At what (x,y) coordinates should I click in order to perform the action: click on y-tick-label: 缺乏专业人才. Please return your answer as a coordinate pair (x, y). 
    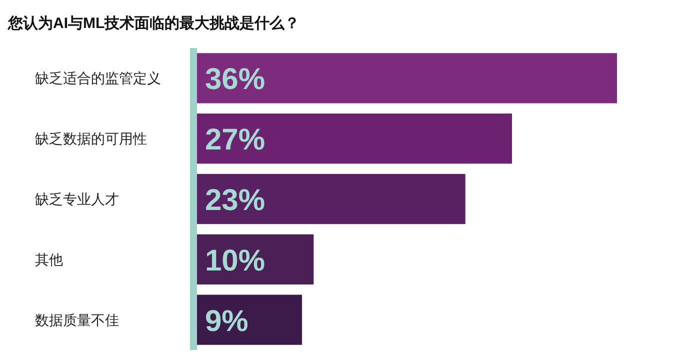
    Looking at the image, I should click on (77, 199).